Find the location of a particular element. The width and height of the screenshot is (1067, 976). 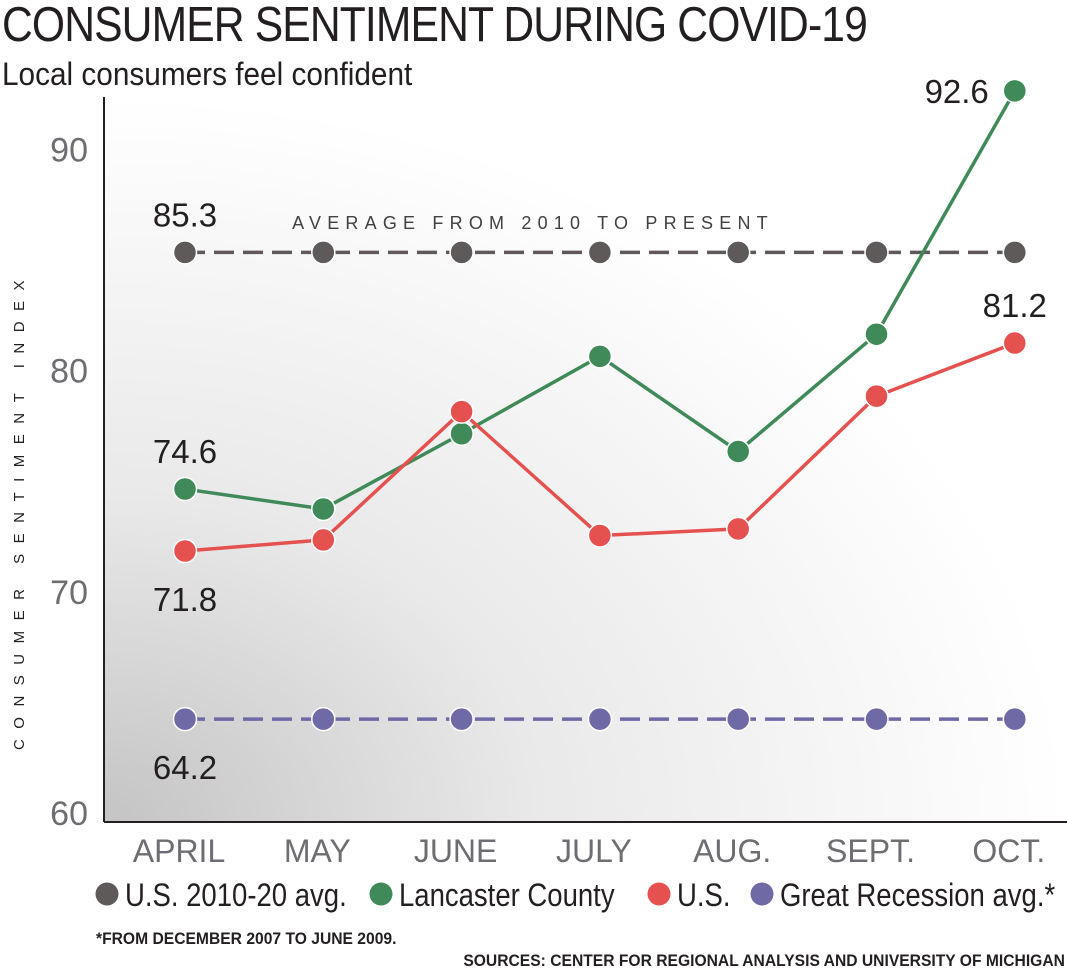

x-tick-label: JUNE is located at coordinates (456, 851).